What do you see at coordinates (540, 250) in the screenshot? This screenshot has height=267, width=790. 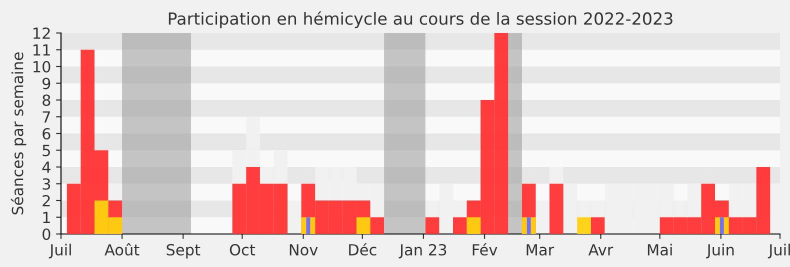 I see `x-tick-label: Mar` at bounding box center [540, 250].